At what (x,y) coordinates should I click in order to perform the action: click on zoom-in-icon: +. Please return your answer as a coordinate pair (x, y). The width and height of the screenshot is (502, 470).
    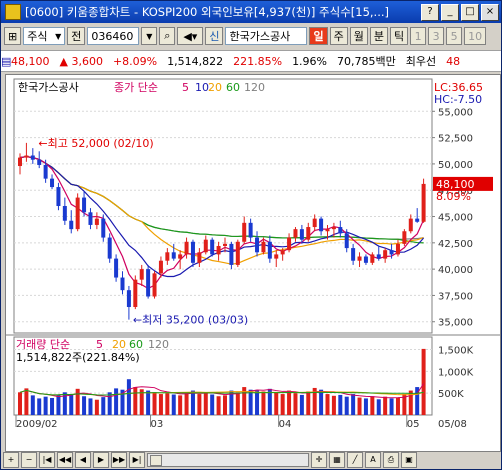
    Looking at the image, I should click on (11, 459).